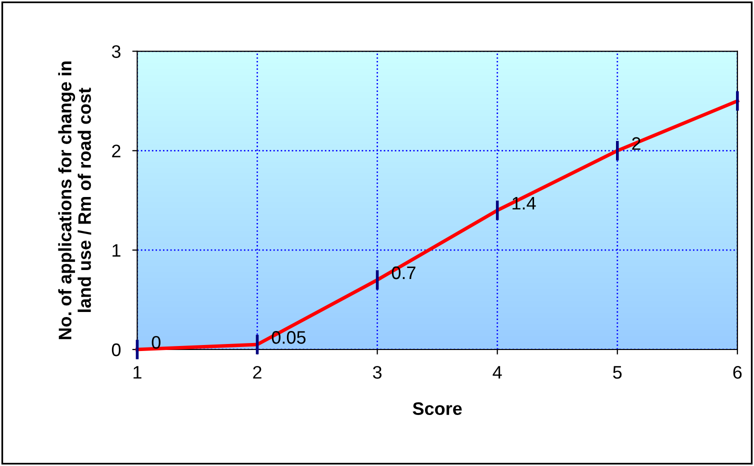  What do you see at coordinates (617, 372) in the screenshot?
I see `x-tick-label: 5` at bounding box center [617, 372].